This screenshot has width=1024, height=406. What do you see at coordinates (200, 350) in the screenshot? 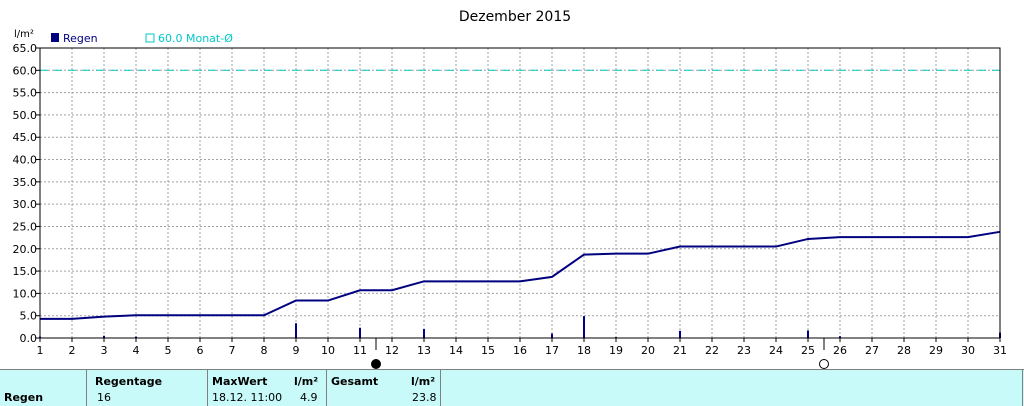
I see `x-tick-label: 6` at bounding box center [200, 350].